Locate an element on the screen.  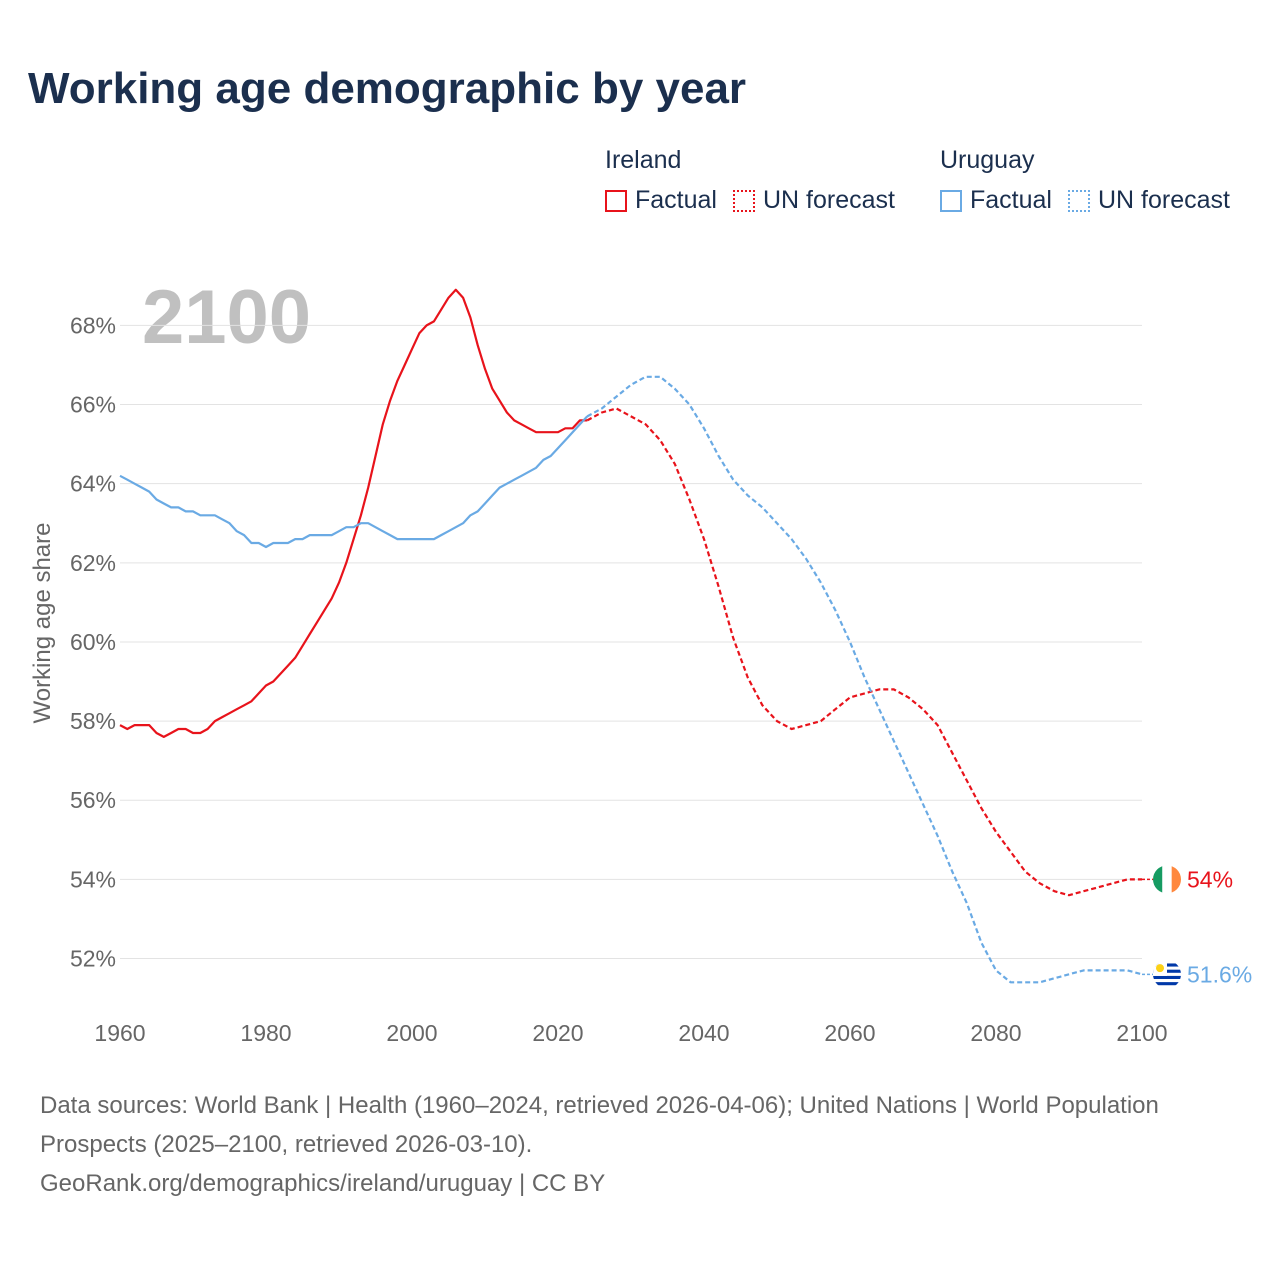
y-axis-ticks: 52% 54% 56% 58% 60% 62% 64% 66% 68% is located at coordinates (93, 641).